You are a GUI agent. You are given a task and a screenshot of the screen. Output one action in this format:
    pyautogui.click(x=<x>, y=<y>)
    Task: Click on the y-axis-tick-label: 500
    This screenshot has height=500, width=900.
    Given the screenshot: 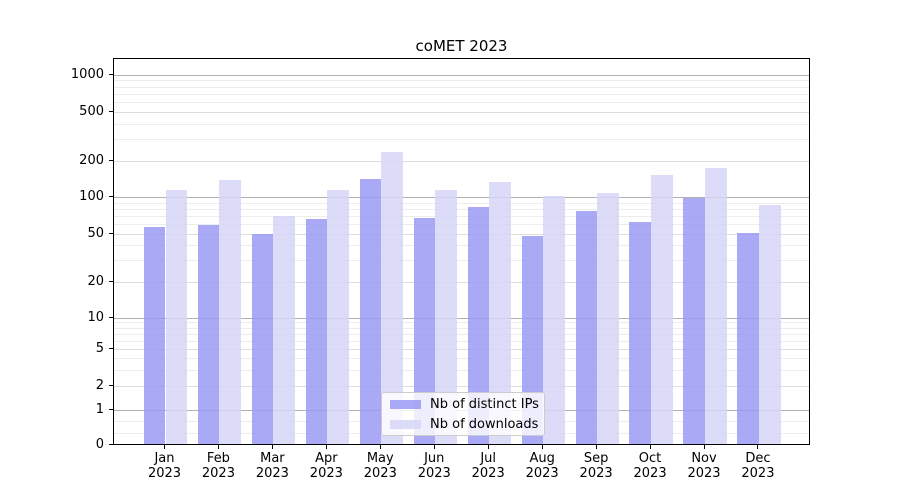 What is the action you would take?
    pyautogui.click(x=91, y=111)
    